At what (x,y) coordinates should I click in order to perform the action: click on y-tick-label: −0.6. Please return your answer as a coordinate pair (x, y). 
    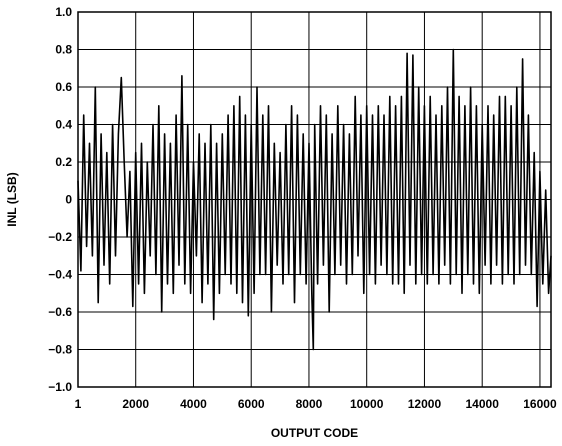
    Looking at the image, I should click on (60, 312).